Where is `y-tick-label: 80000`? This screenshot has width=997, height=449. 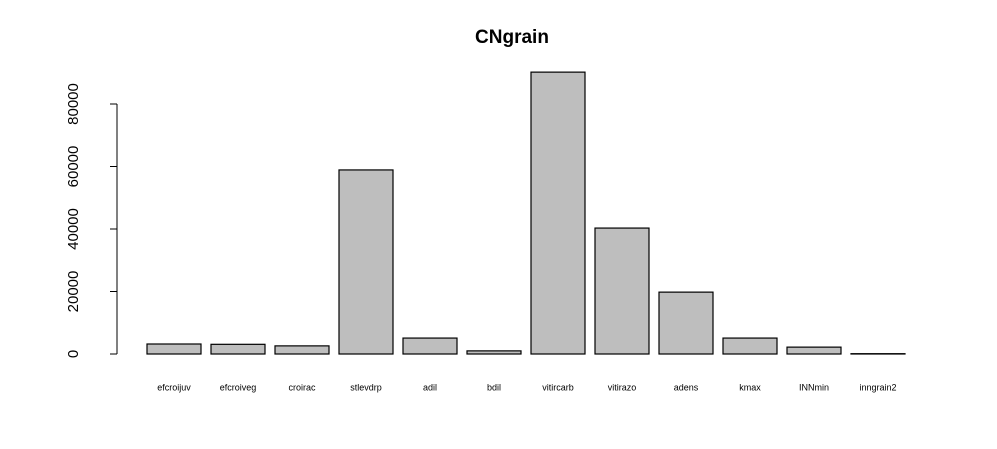 y-tick-label: 80000 is located at coordinates (73, 104).